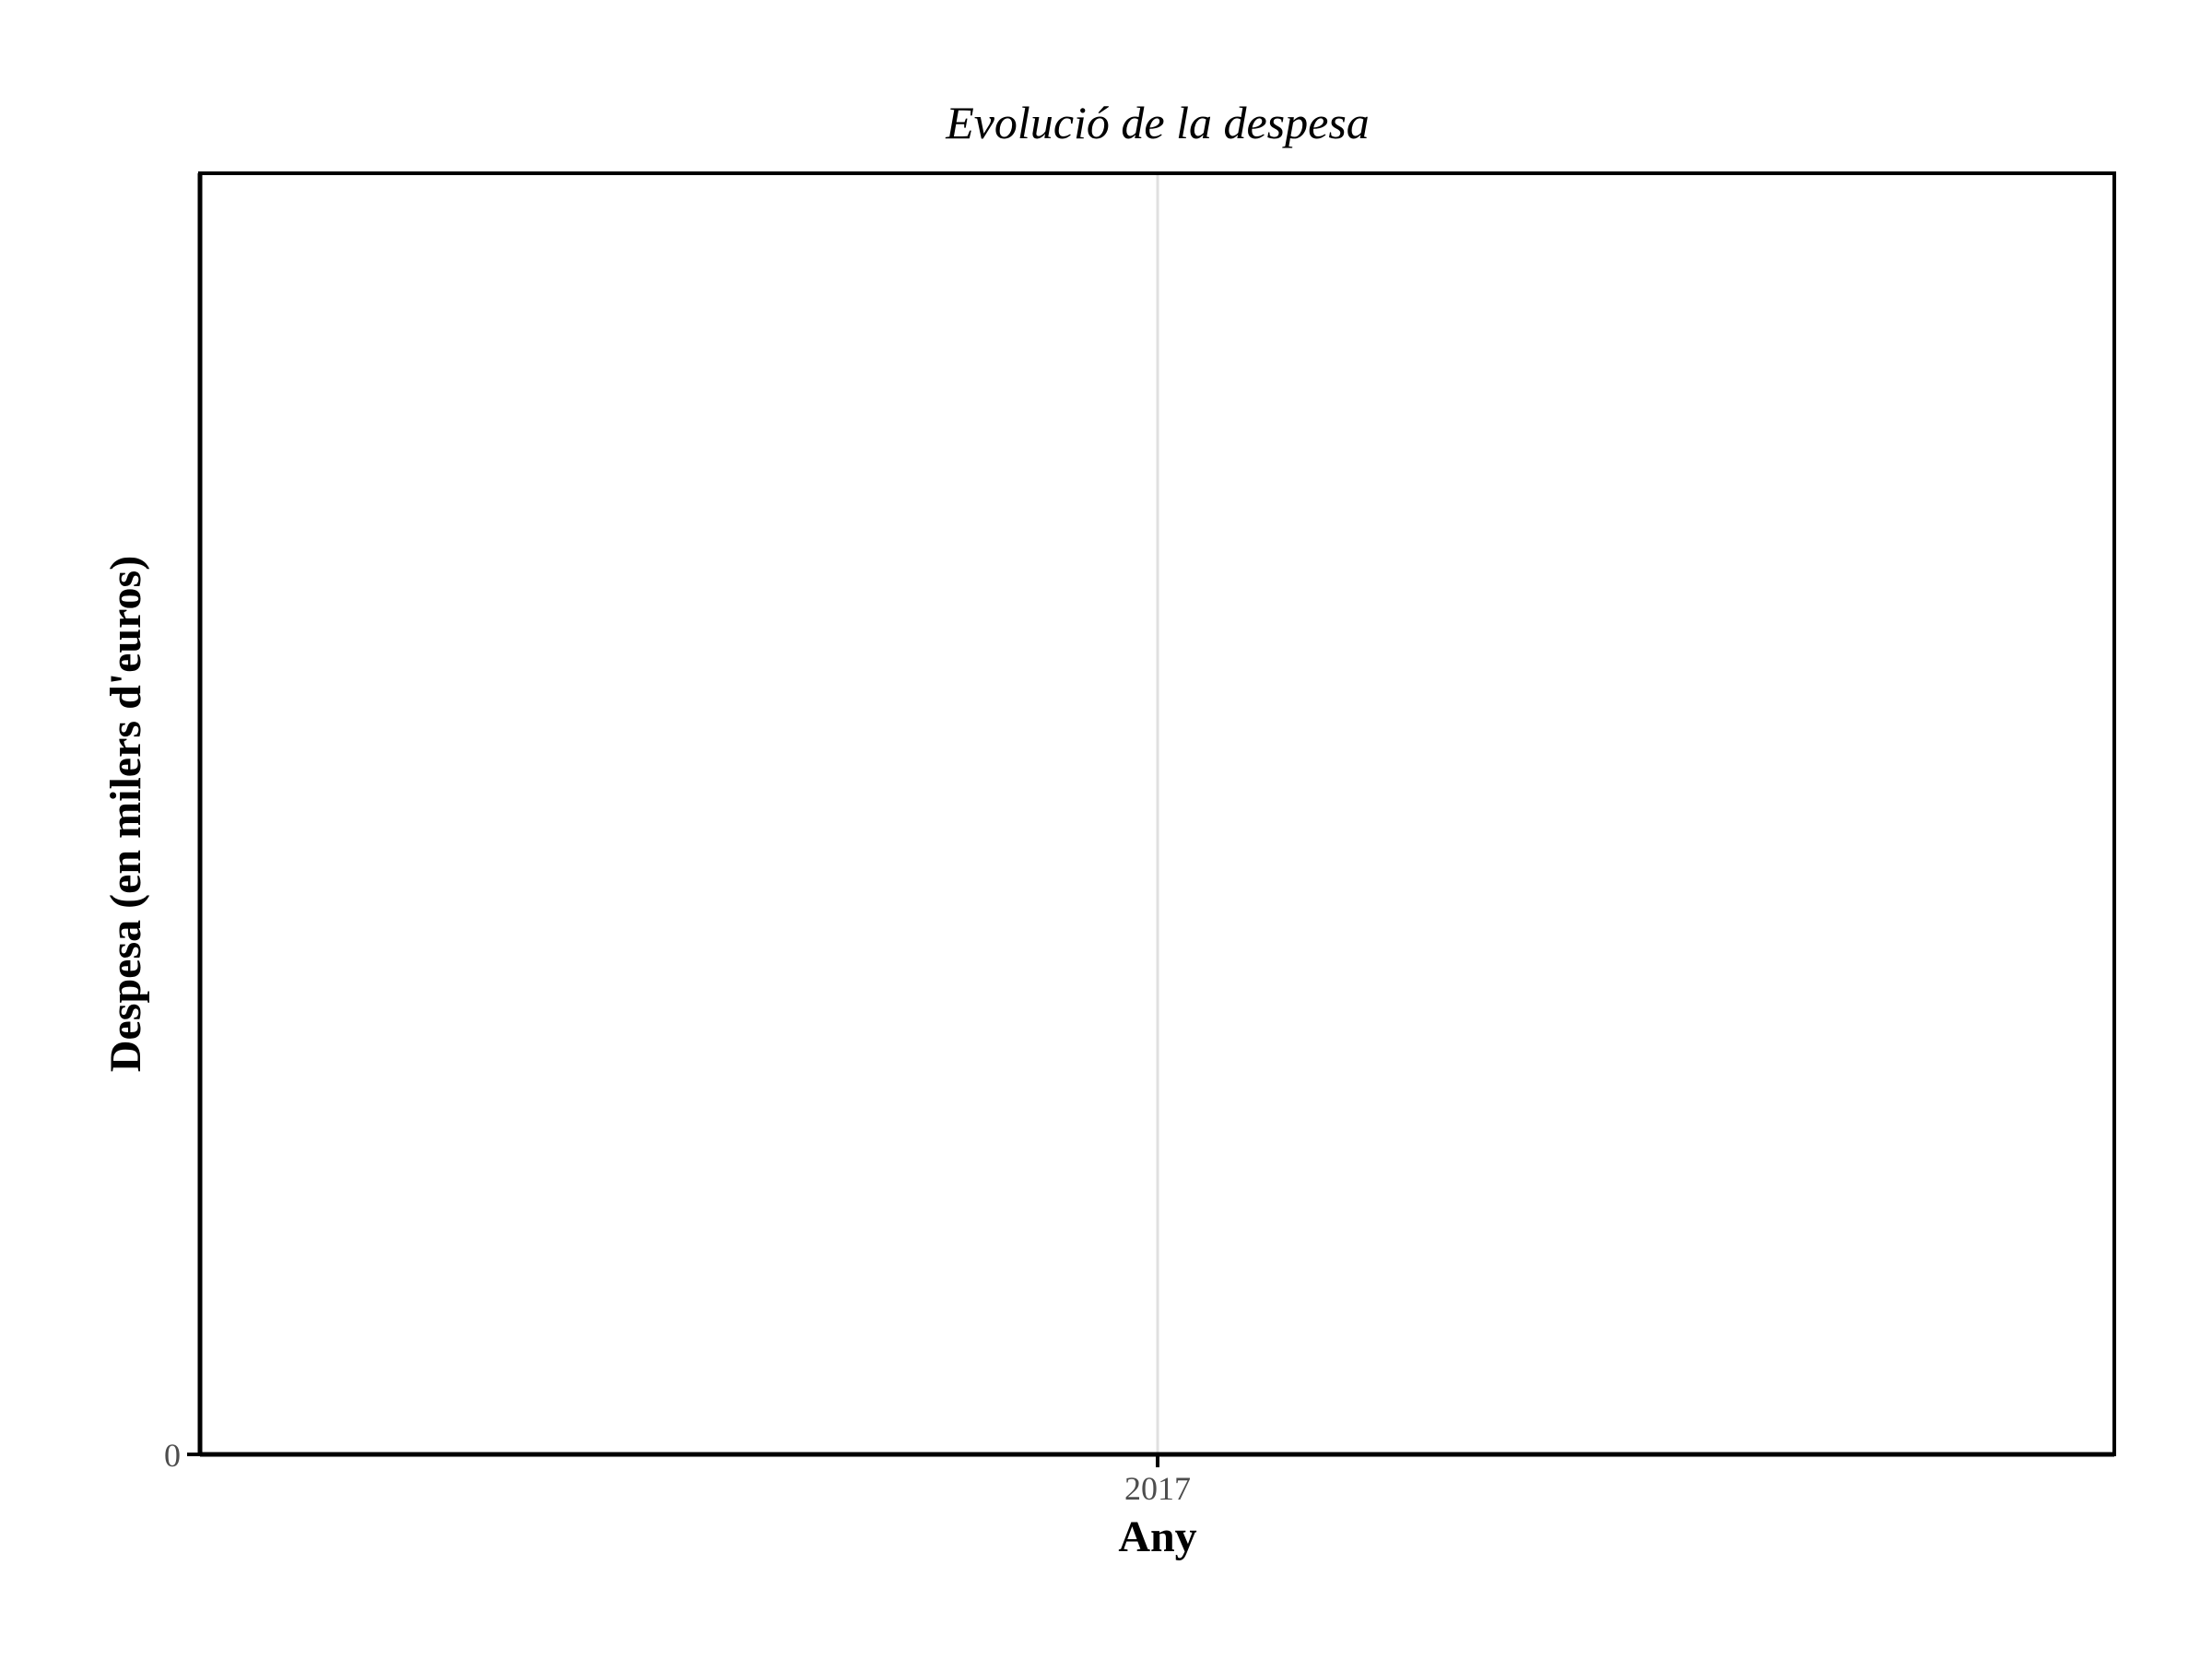 The height and width of the screenshot is (1659, 2212). What do you see at coordinates (172, 1455) in the screenshot?
I see `y-tick-label-0: 0` at bounding box center [172, 1455].